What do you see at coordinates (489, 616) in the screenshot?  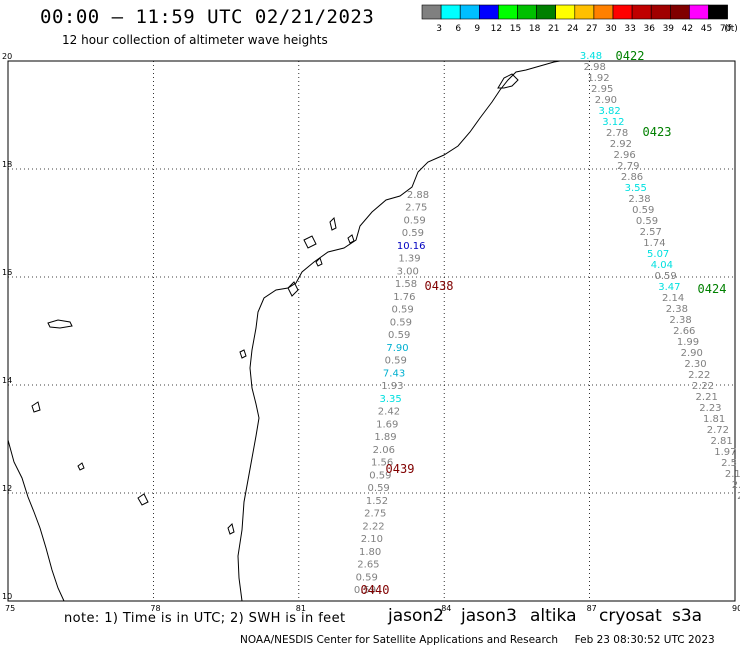 I see `satellite-jason3: jason3` at bounding box center [489, 616].